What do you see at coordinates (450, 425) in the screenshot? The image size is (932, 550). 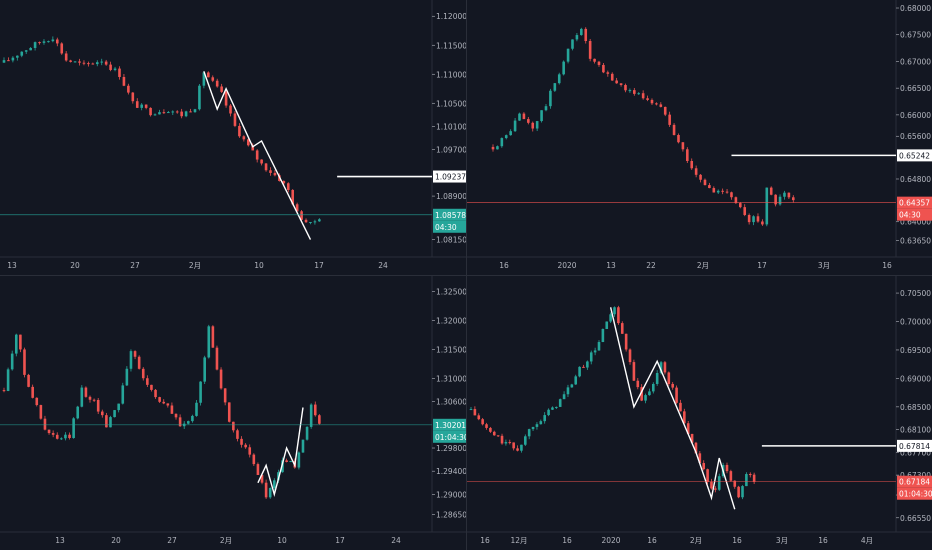 I see `last-price-label: 1.30201` at bounding box center [450, 425].